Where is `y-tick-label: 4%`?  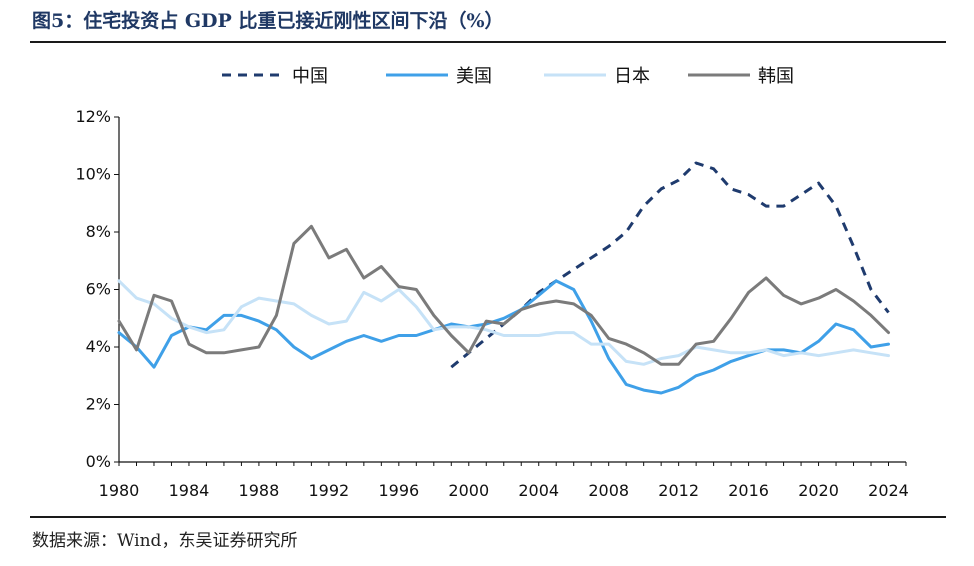 y-tick-label: 4% is located at coordinates (98, 346).